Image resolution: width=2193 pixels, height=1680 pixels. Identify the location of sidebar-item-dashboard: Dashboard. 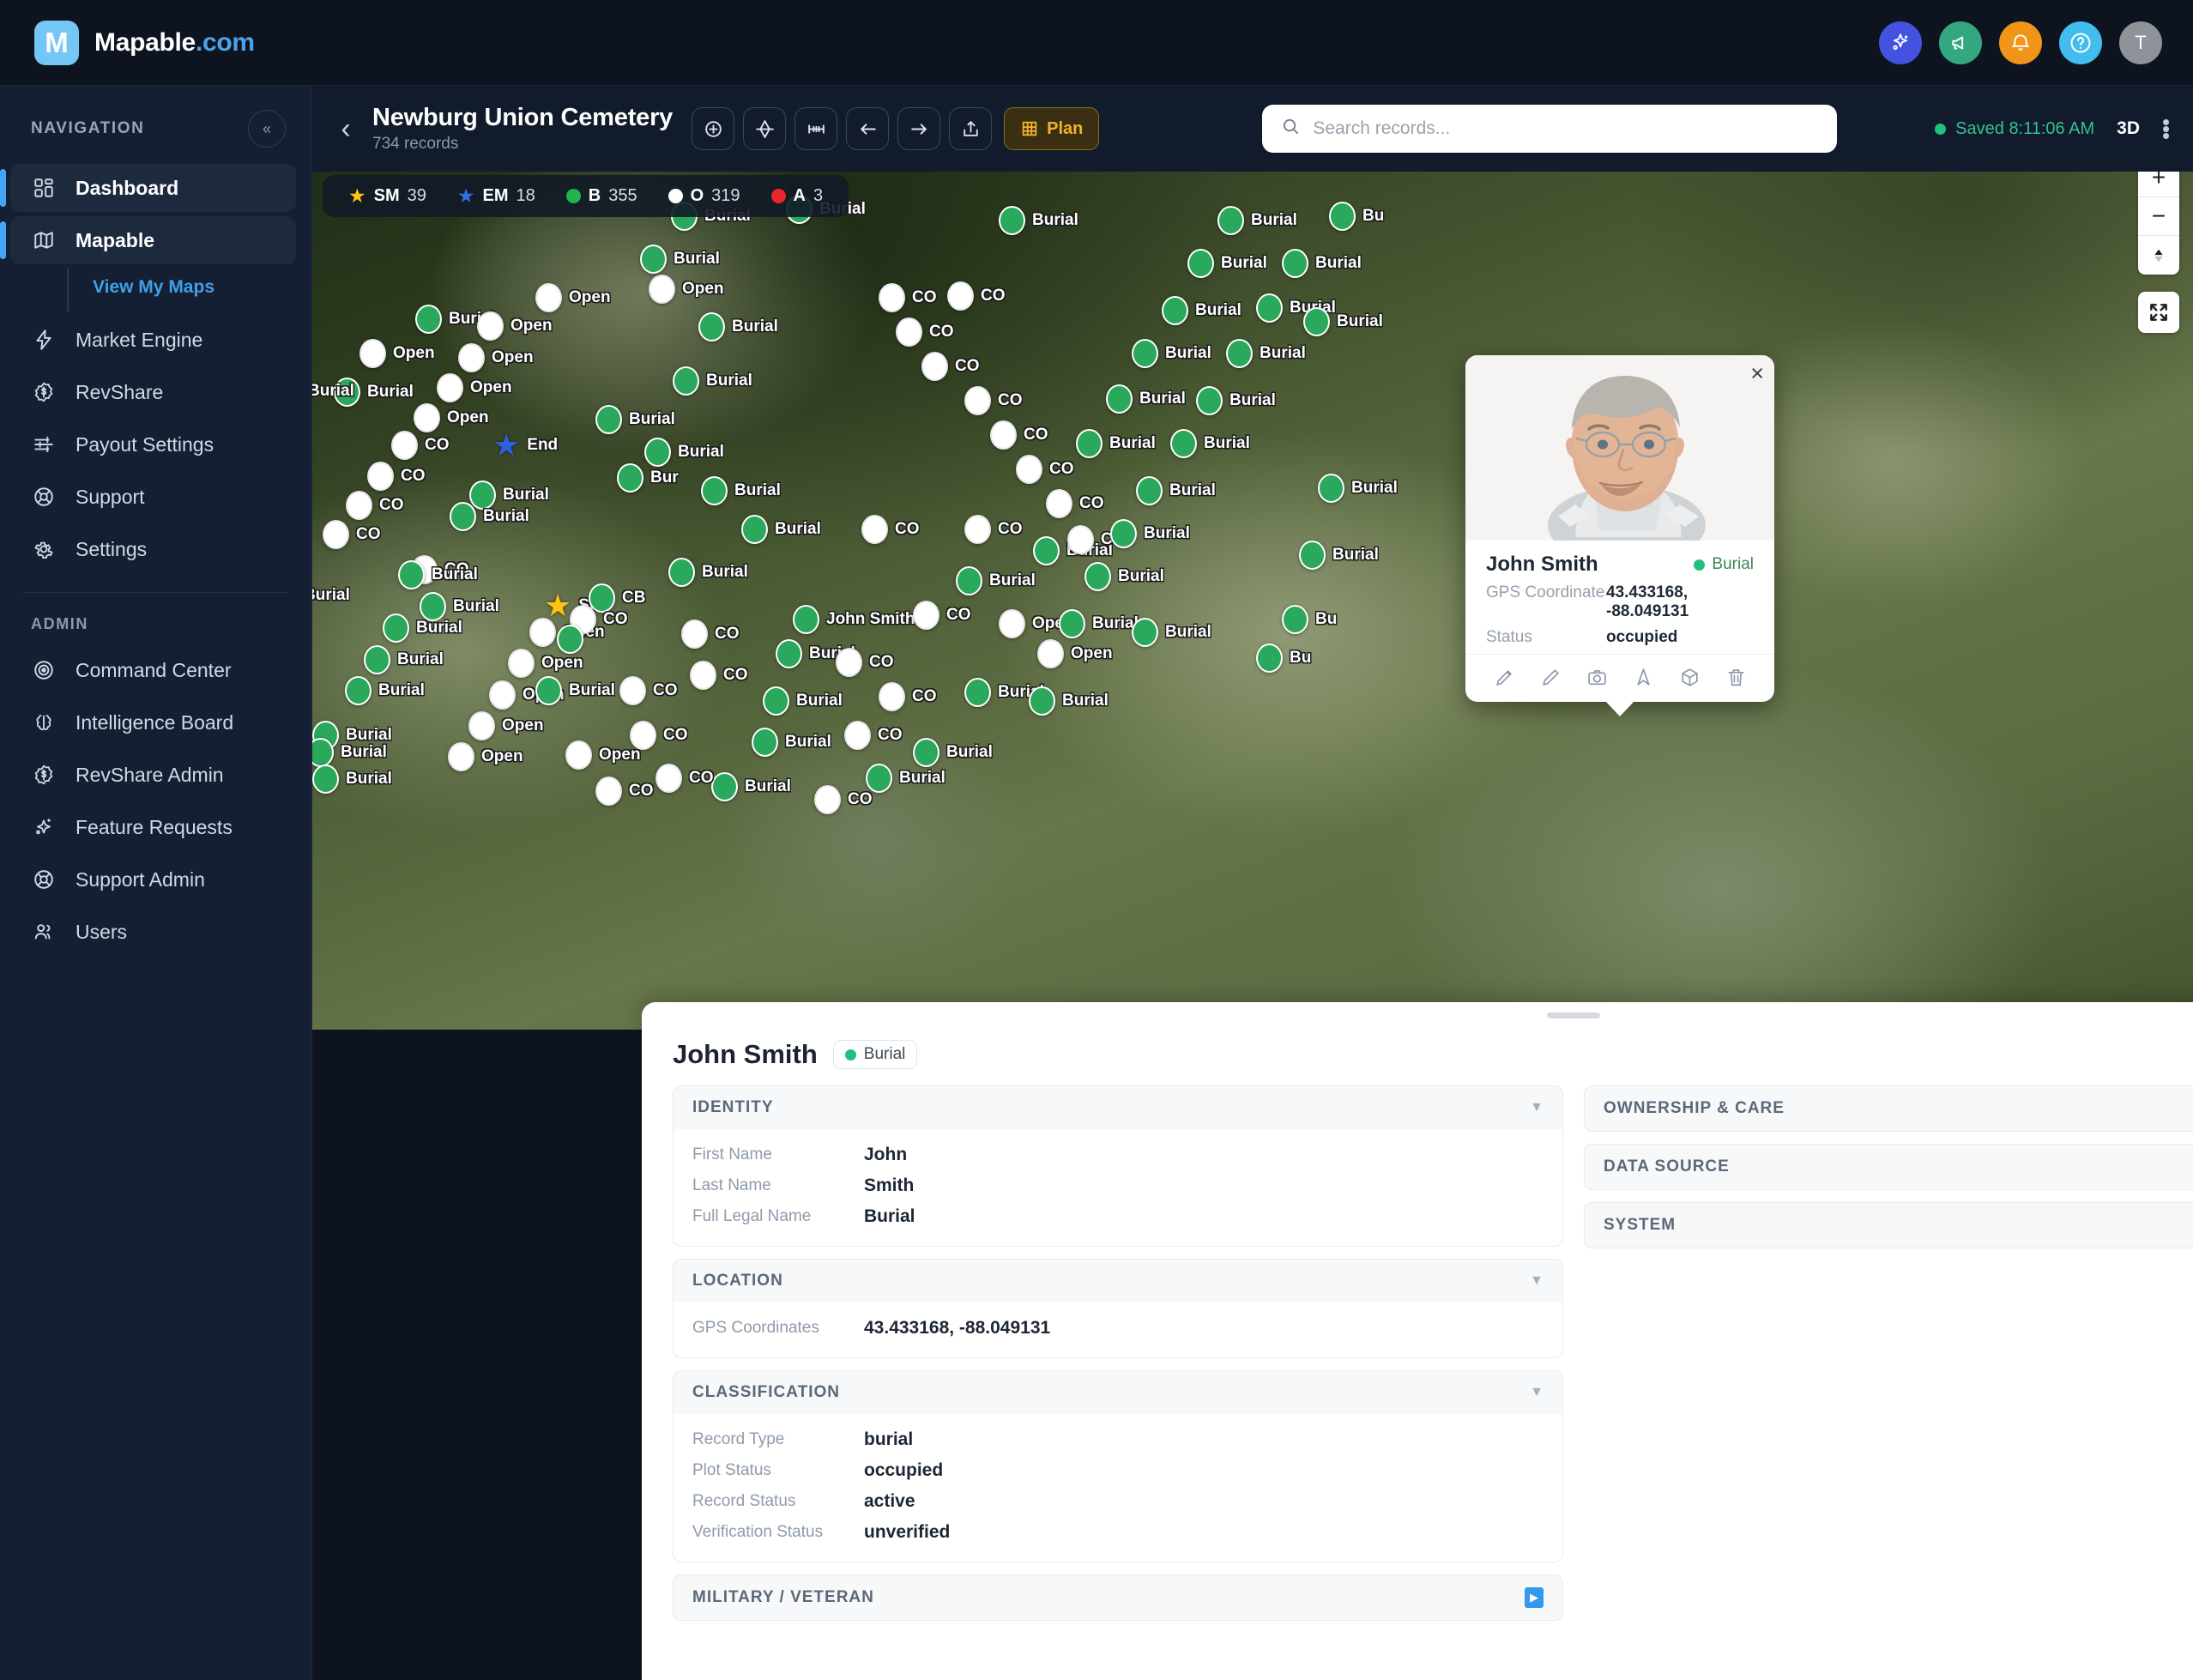
(148, 188).